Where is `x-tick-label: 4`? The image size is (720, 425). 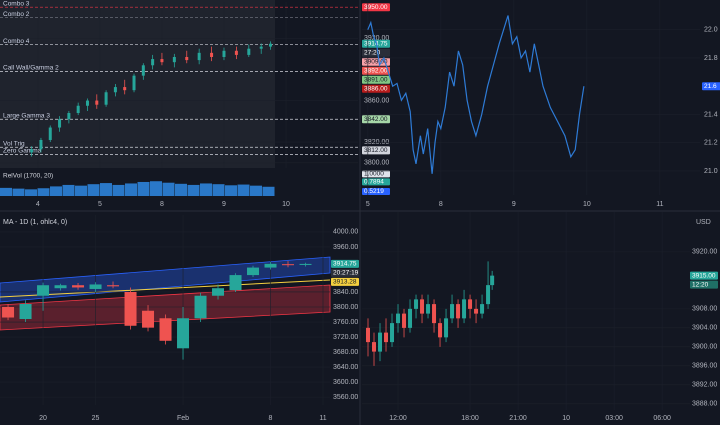 x-tick-label: 4 is located at coordinates (38, 204).